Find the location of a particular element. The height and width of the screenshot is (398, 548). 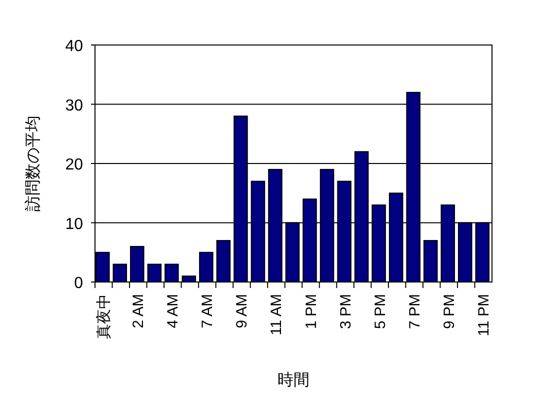

x-tick-label: 7 PM is located at coordinates (415, 312).